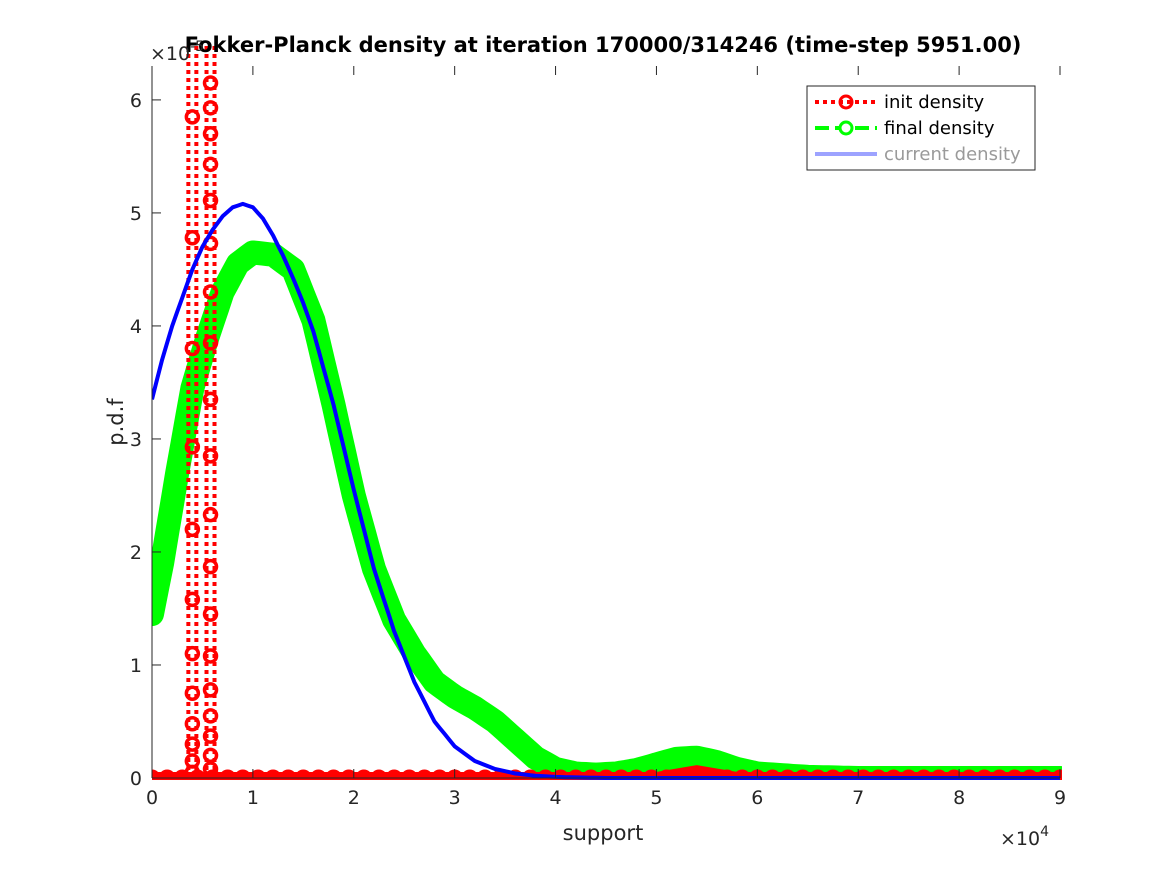 This screenshot has height=875, width=1167. I want to click on y-tick-label-1: 1, so click(136, 666).